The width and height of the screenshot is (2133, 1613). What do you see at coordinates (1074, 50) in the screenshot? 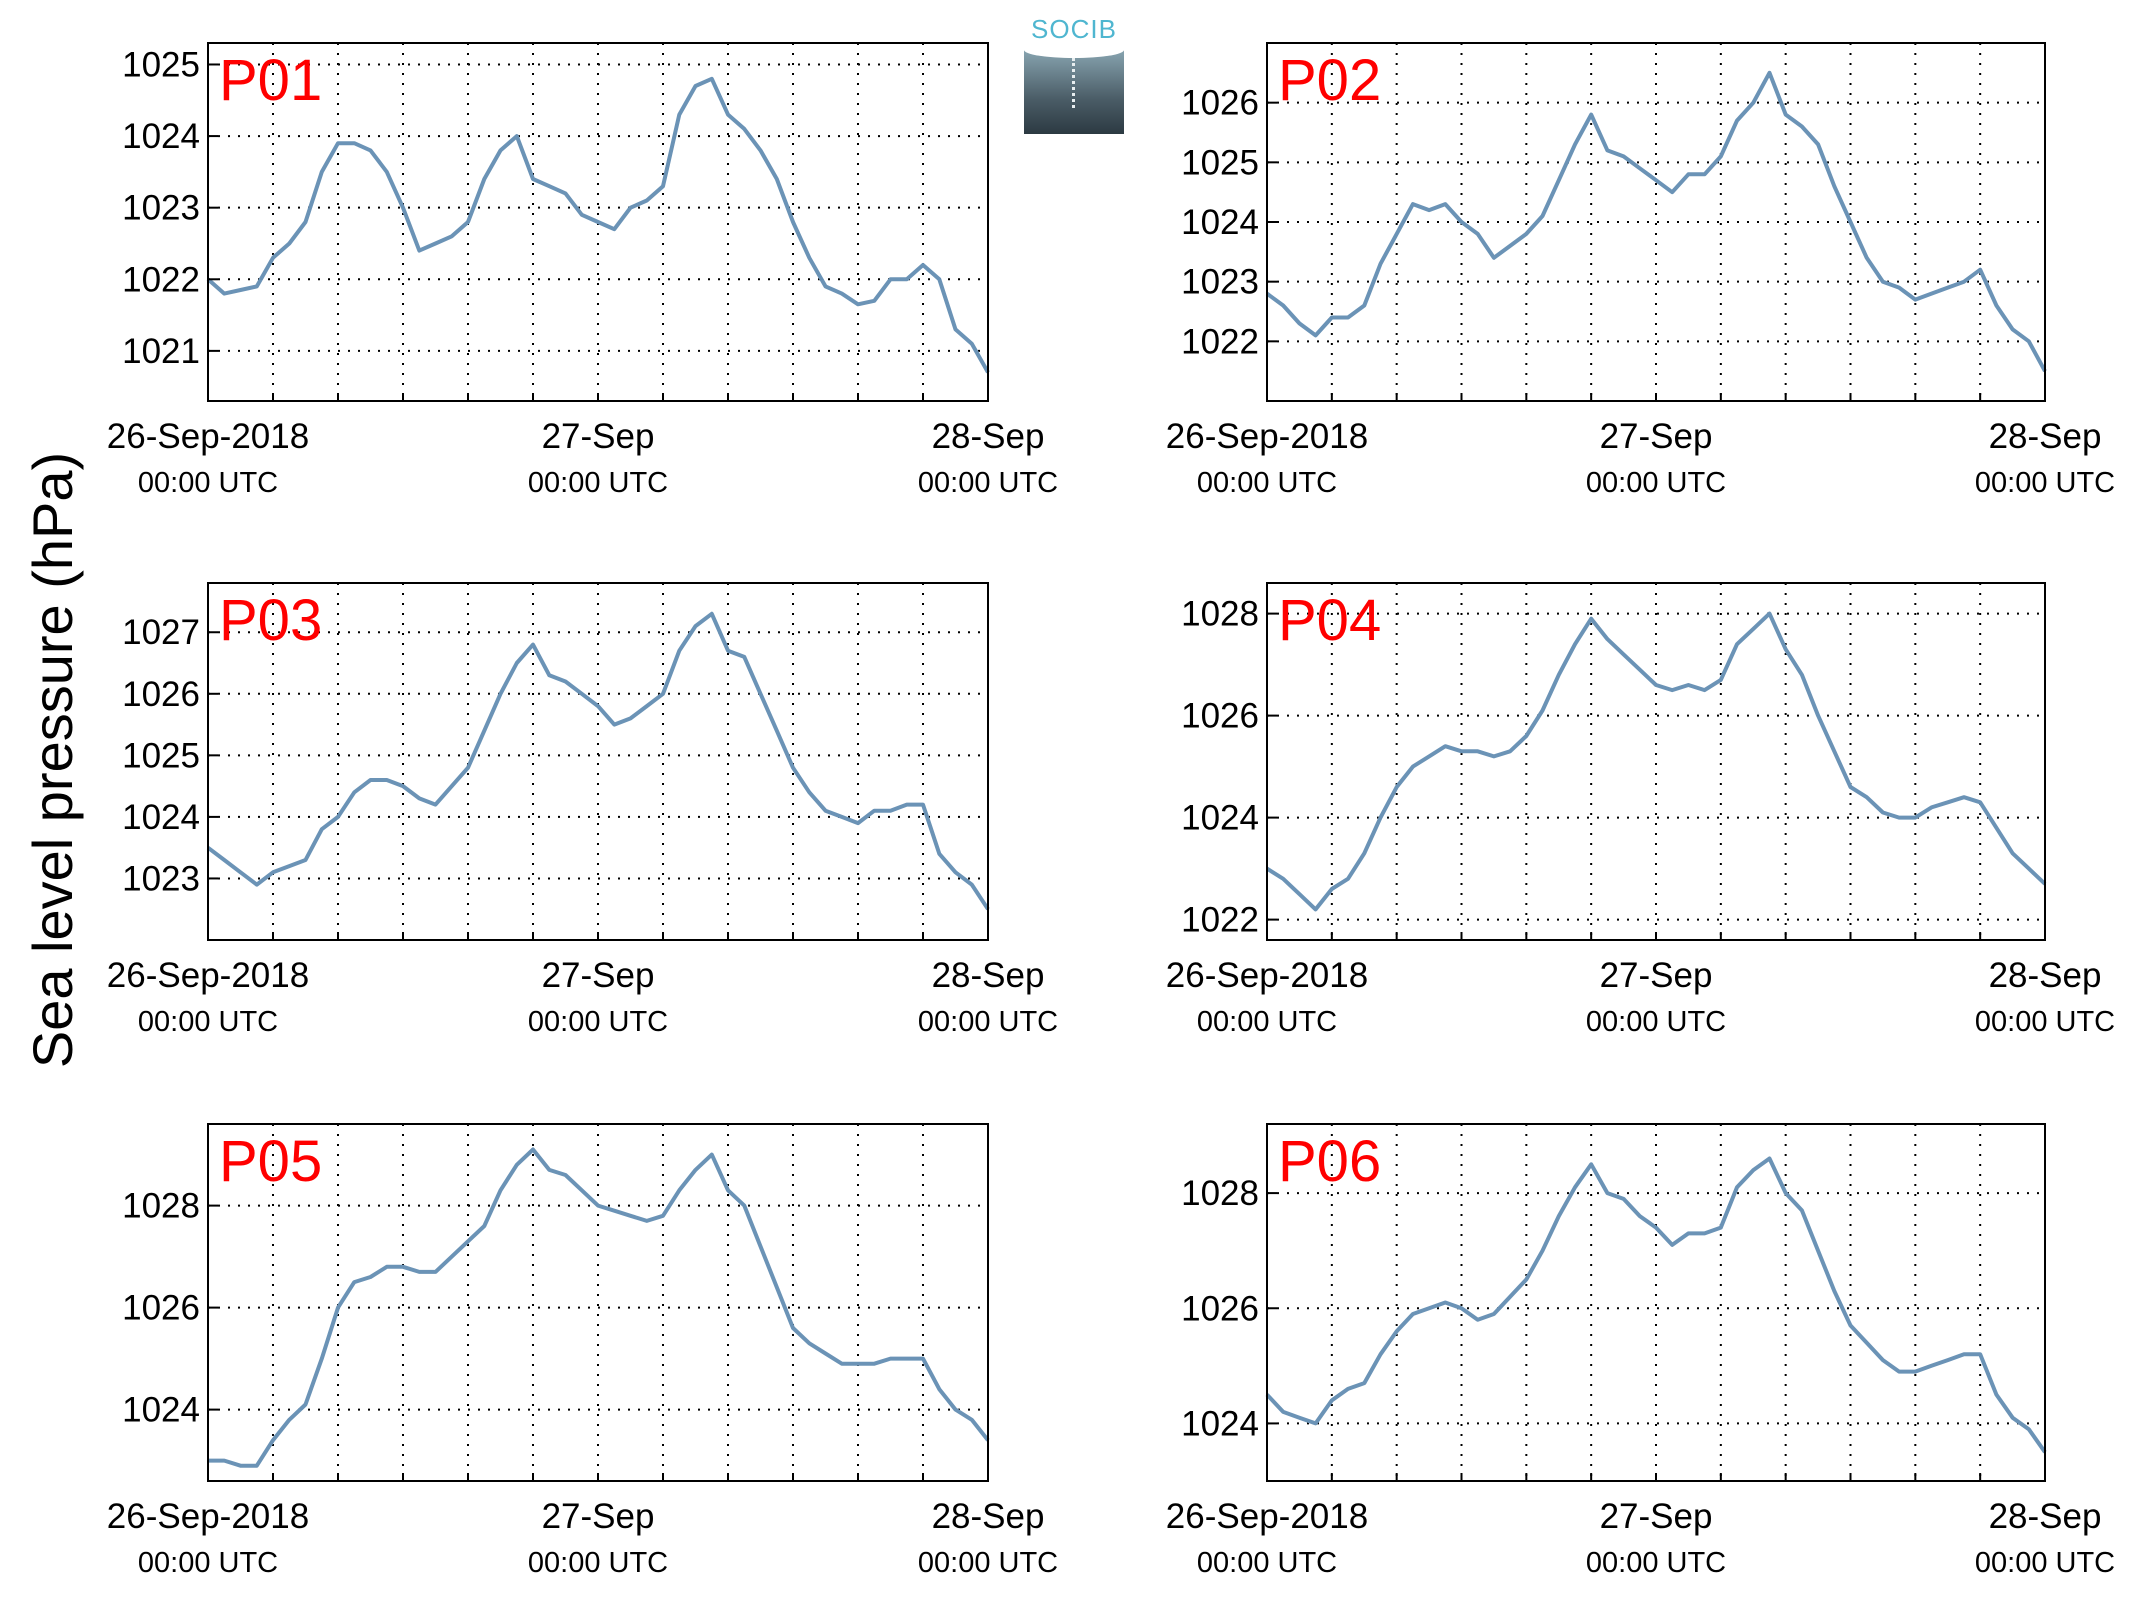
I see `logo-wave` at bounding box center [1074, 50].